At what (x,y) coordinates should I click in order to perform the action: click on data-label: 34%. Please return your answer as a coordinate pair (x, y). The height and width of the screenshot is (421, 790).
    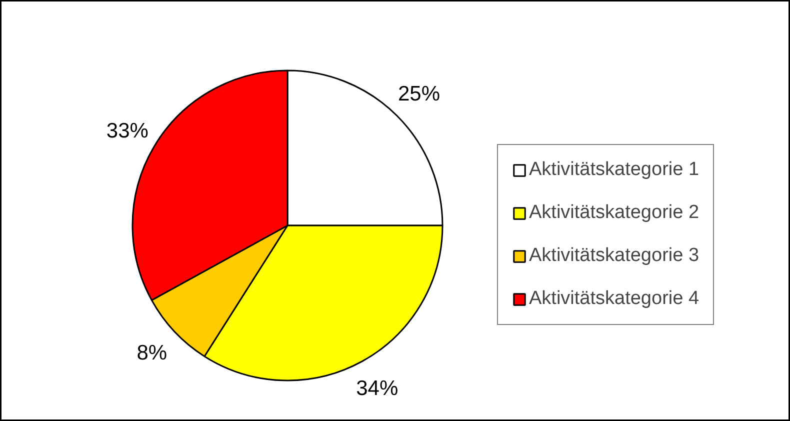
    Looking at the image, I should click on (377, 388).